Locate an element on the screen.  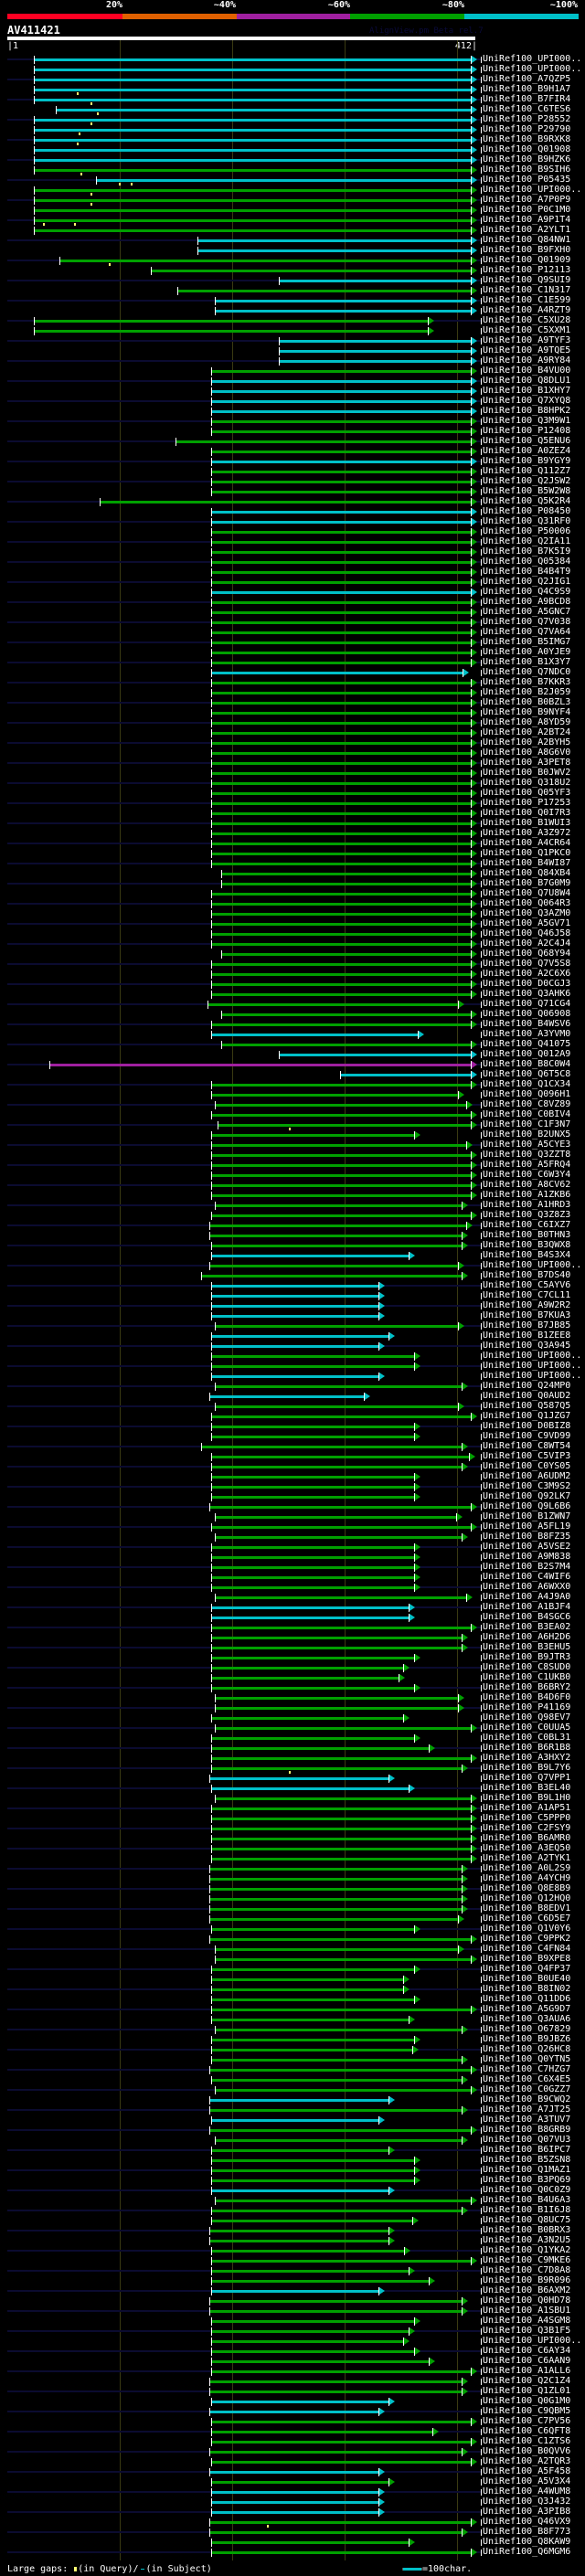
subject-label: UniRef100_A6UDM2 is located at coordinates (527, 1476).